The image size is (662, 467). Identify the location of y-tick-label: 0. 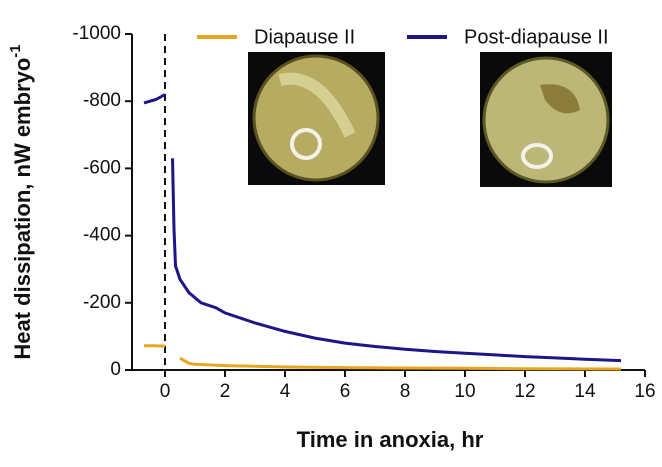
(115, 369).